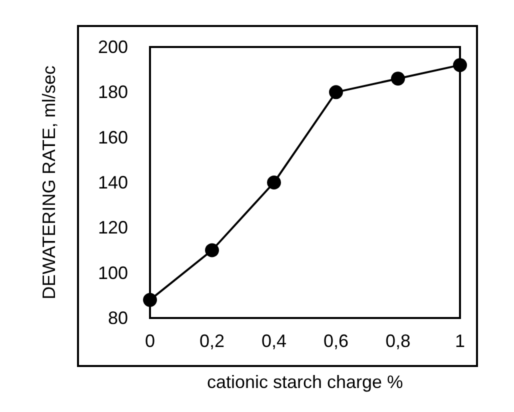  Describe the element at coordinates (113, 47) in the screenshot. I see `y-tick-label: 200` at that location.